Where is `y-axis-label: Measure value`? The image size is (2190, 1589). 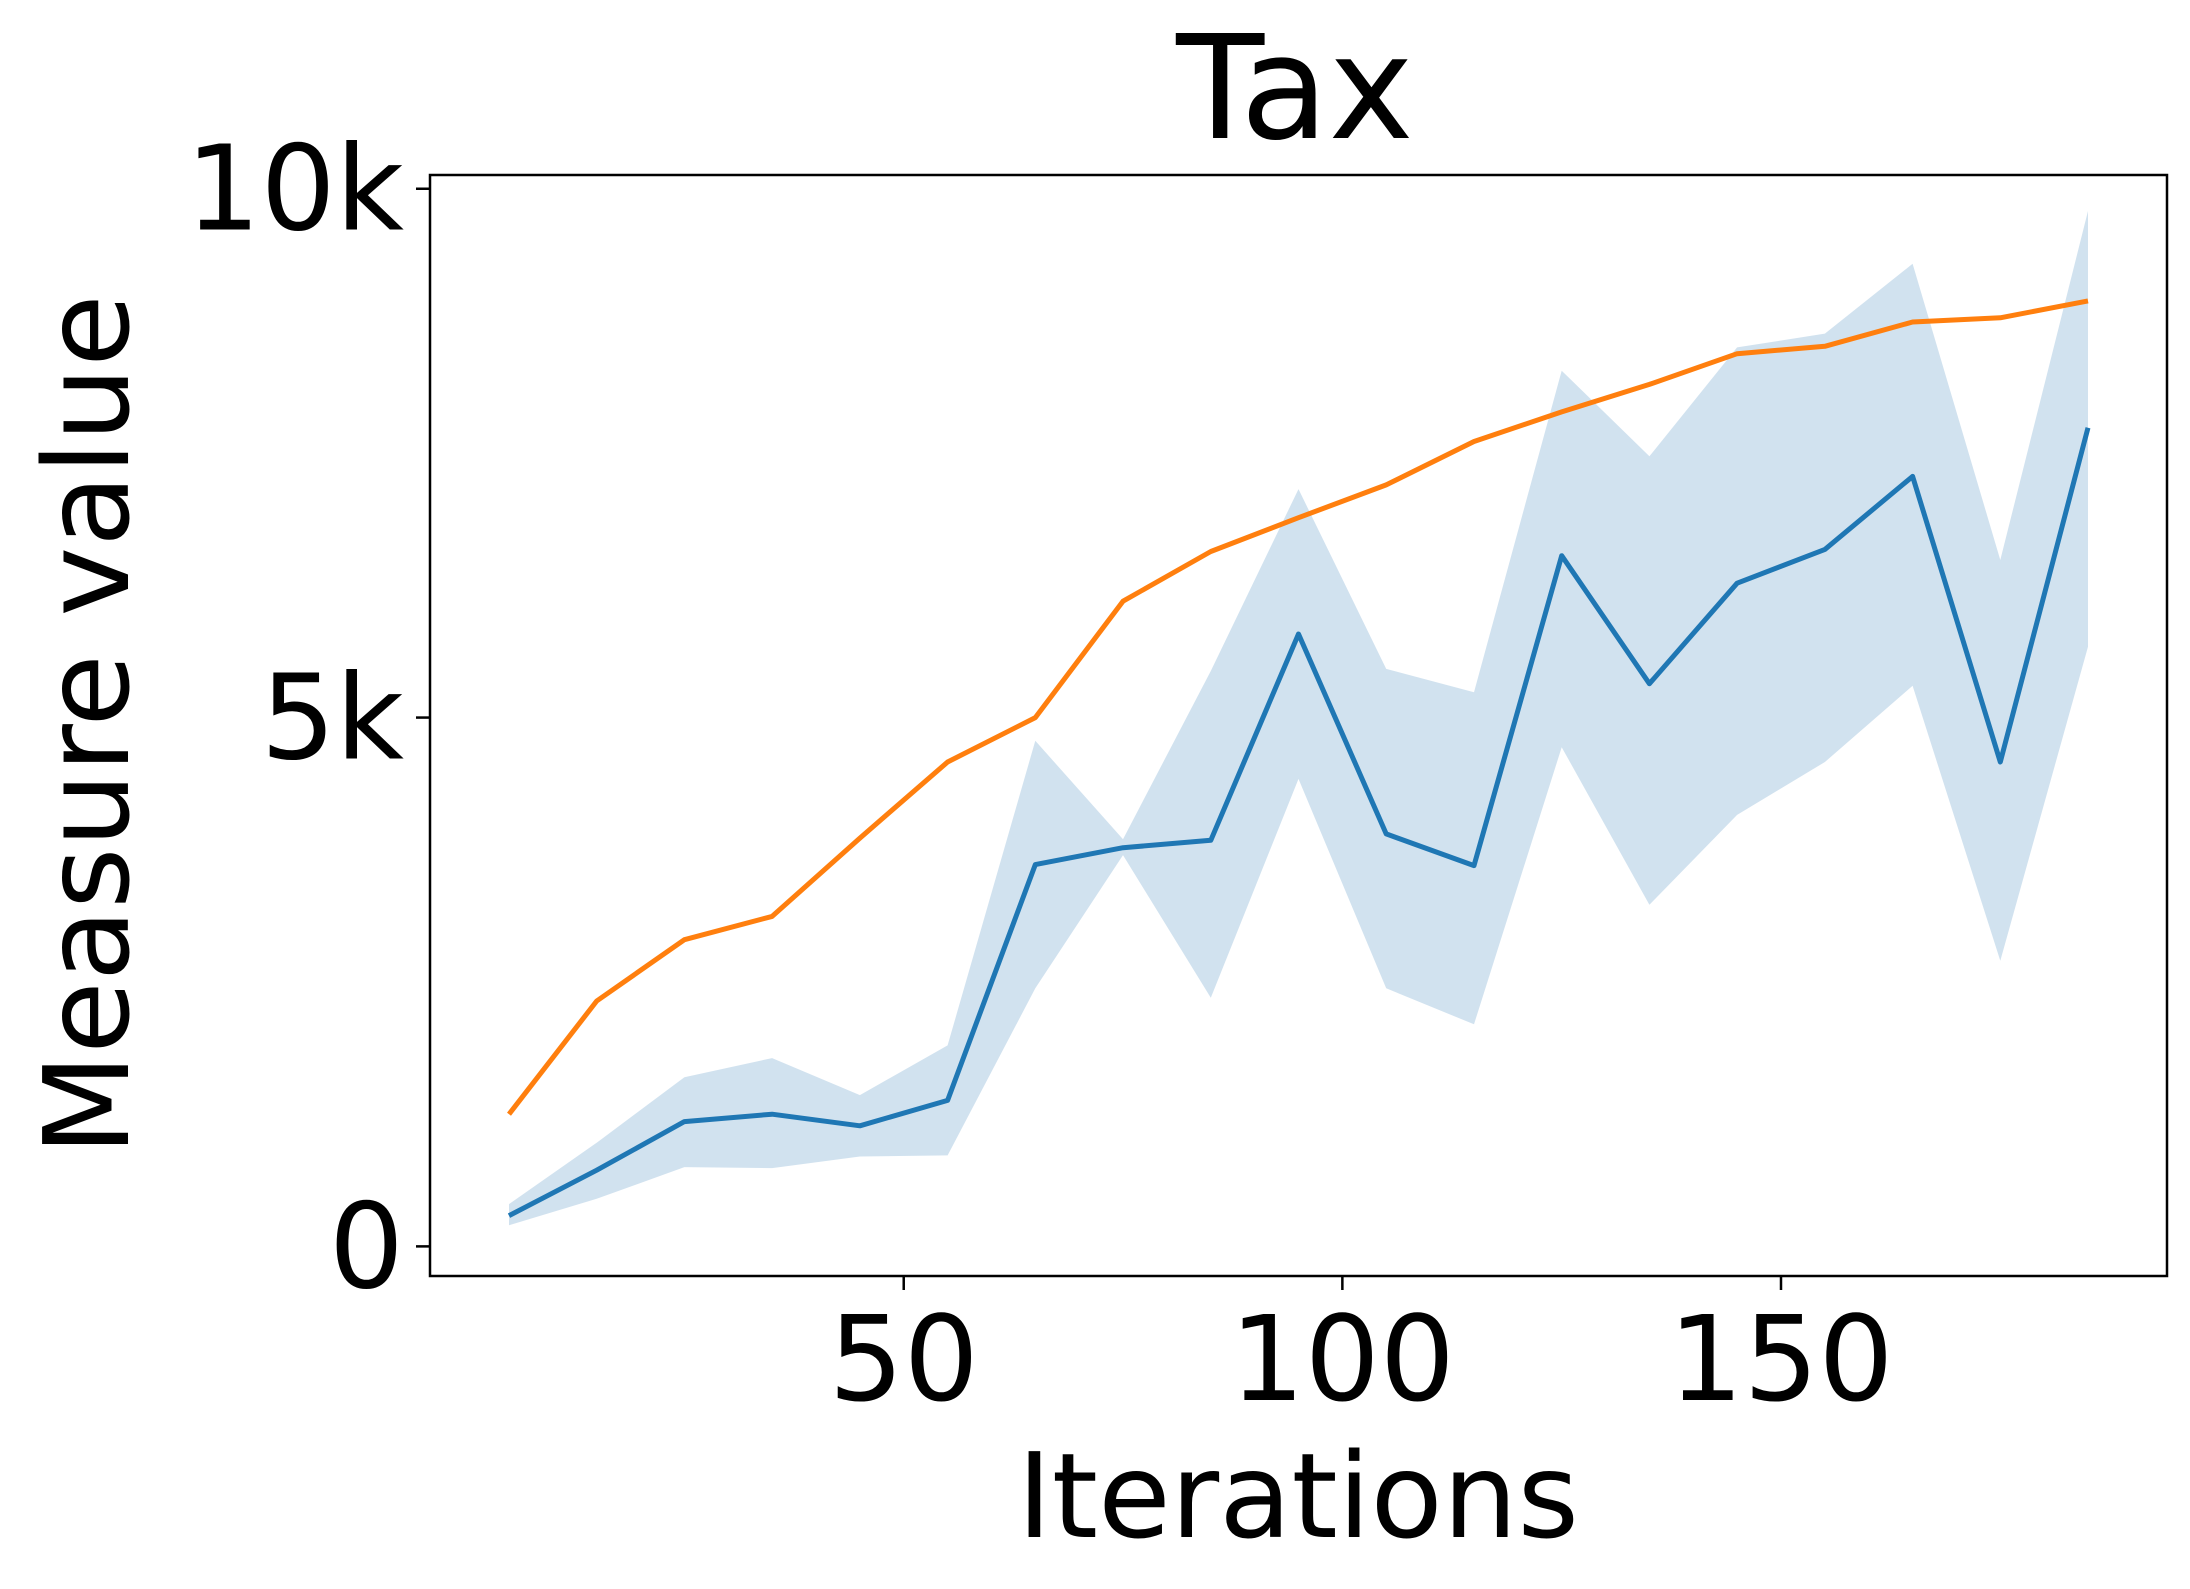 y-axis-label: Measure value is located at coordinates (87, 724).